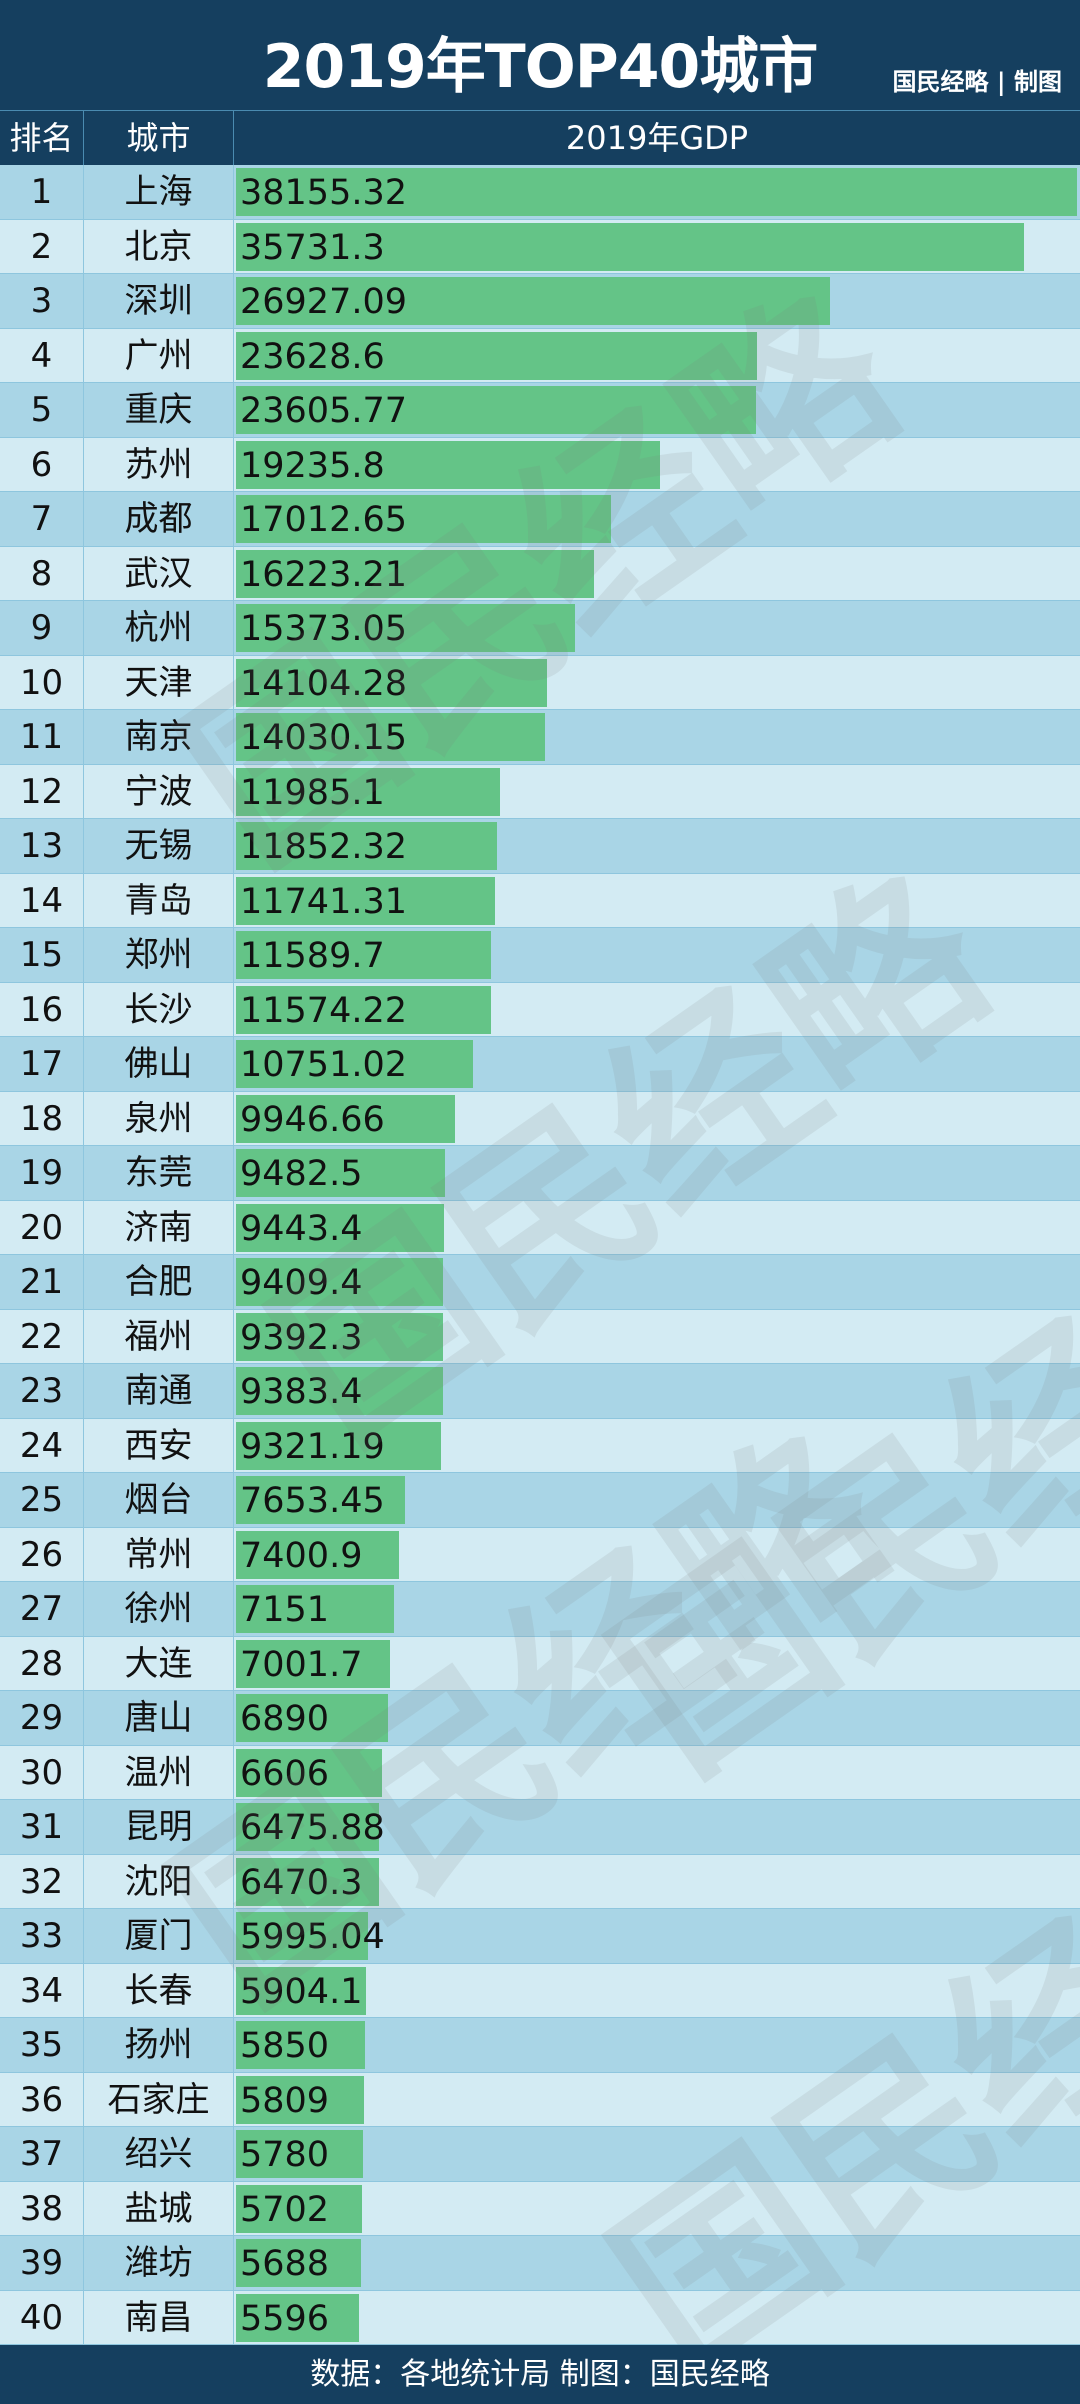 The height and width of the screenshot is (2404, 1080). I want to click on rank-cell: 9, so click(42, 628).